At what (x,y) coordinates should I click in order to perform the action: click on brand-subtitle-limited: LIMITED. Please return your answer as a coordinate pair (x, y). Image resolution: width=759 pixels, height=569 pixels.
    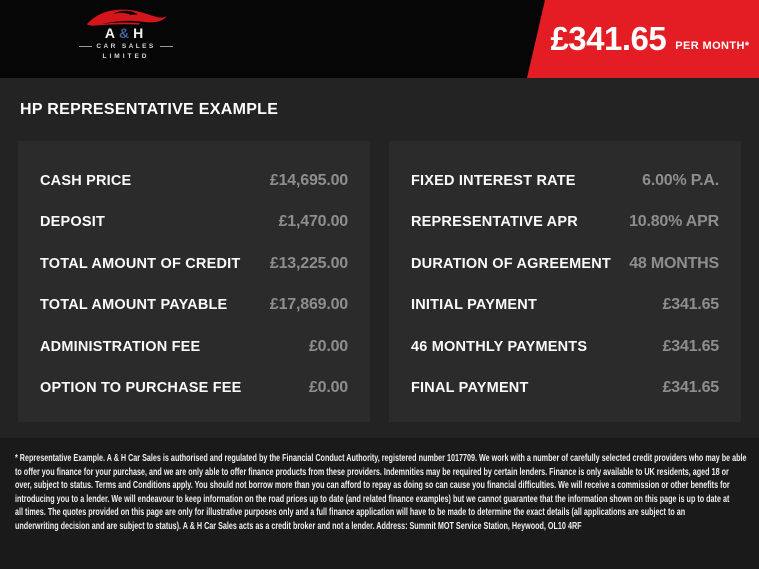
    Looking at the image, I should click on (126, 56).